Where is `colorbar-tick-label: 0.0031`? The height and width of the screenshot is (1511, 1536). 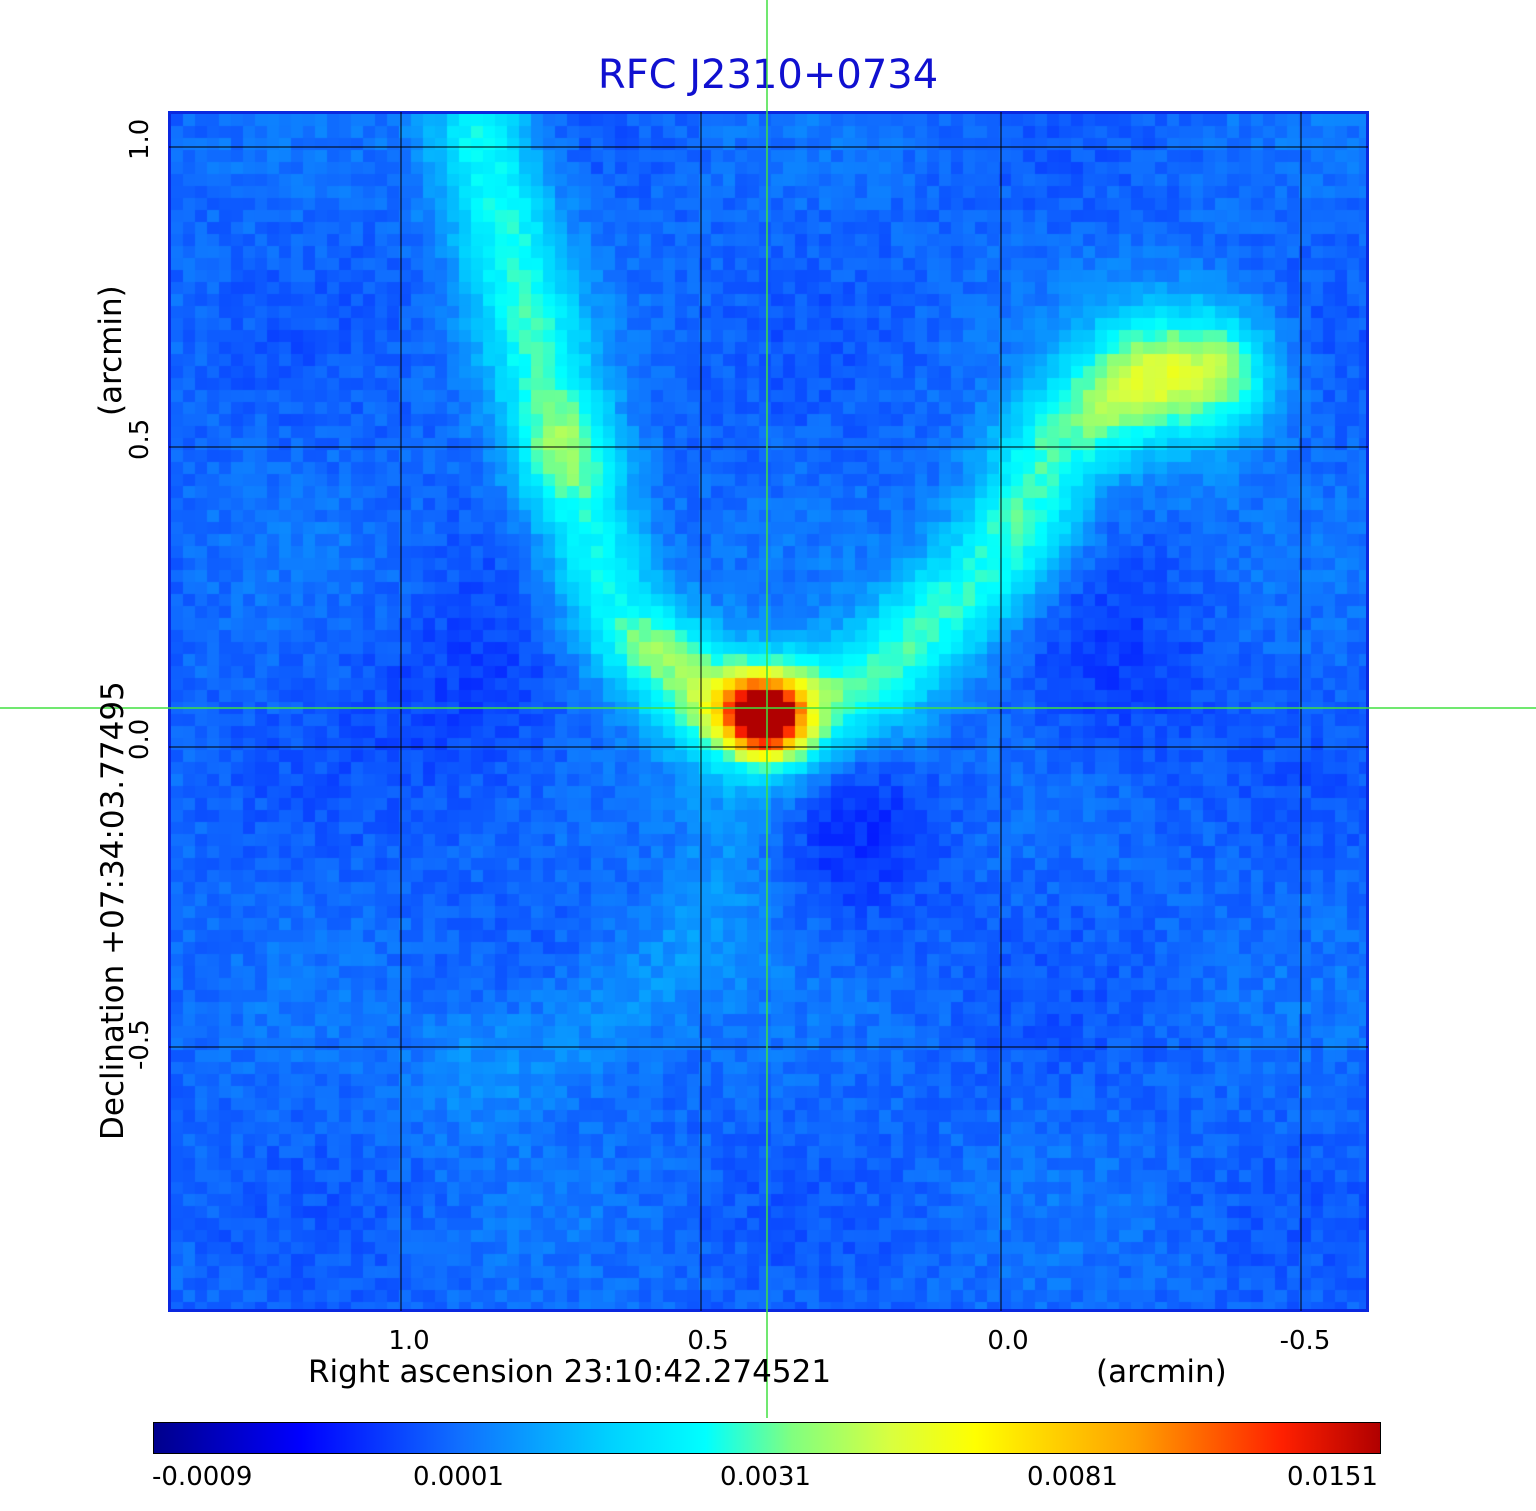
colorbar-tick-label: 0.0031 is located at coordinates (765, 1477).